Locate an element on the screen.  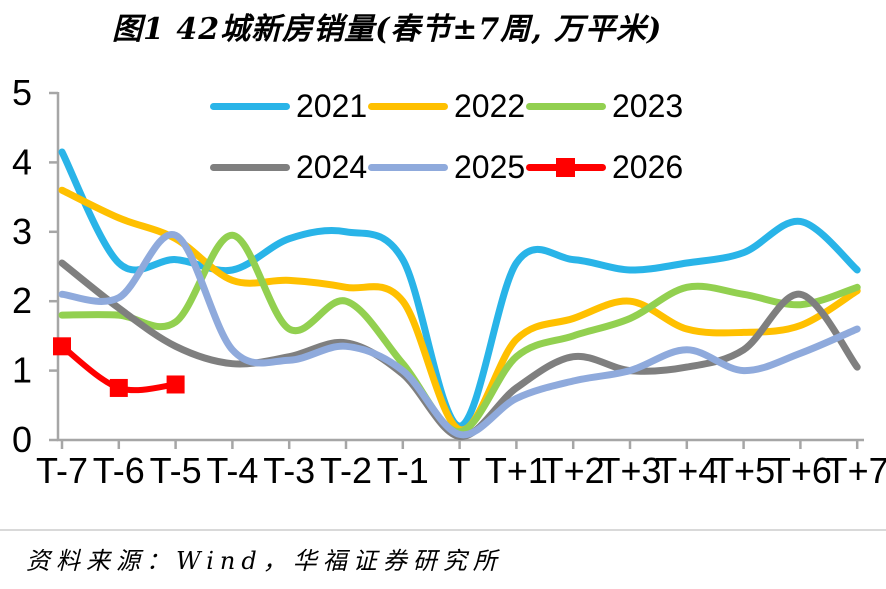
x-axis-label: T-4 is located at coordinates (232, 470).